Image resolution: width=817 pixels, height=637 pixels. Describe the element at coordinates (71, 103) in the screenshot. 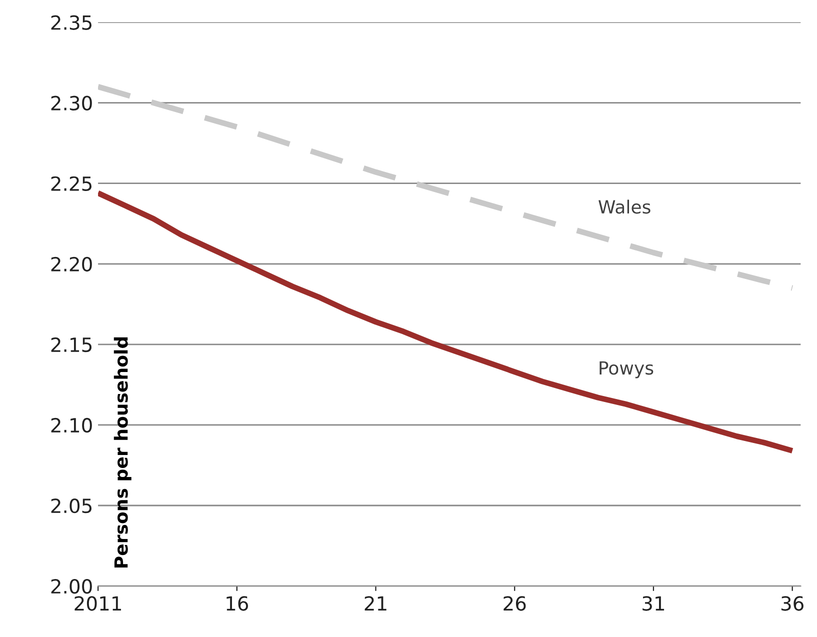

I see `y-tick-label: 2.30` at that location.